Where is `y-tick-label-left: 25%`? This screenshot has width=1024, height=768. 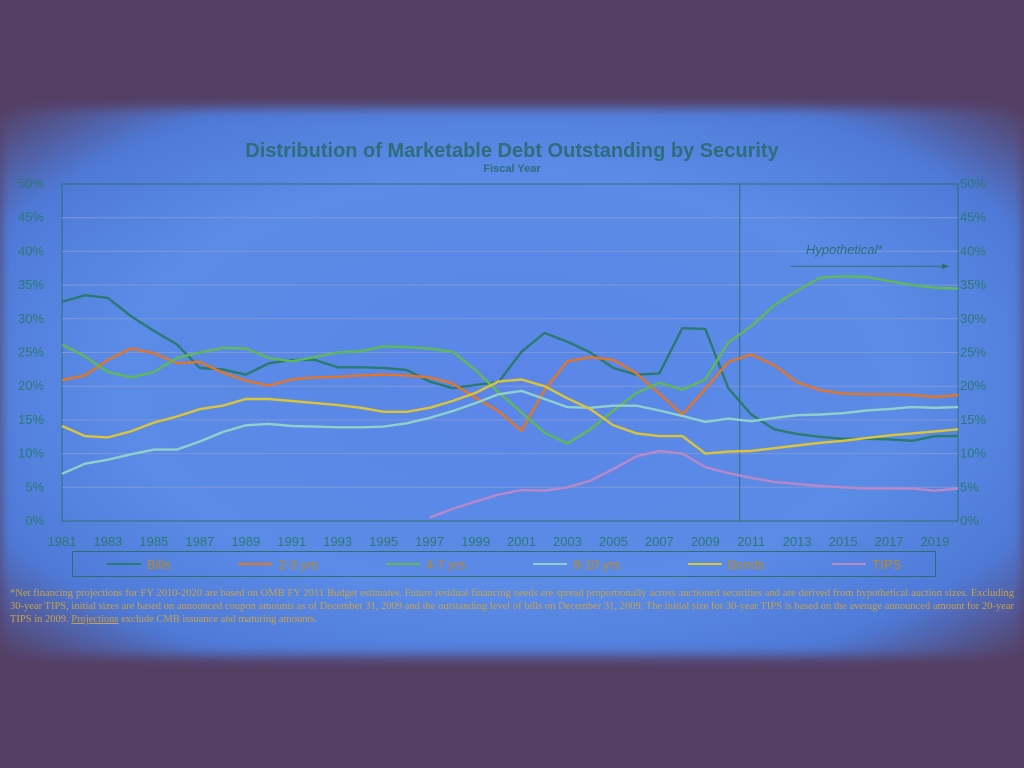
y-tick-label-left: 25% is located at coordinates (31, 352).